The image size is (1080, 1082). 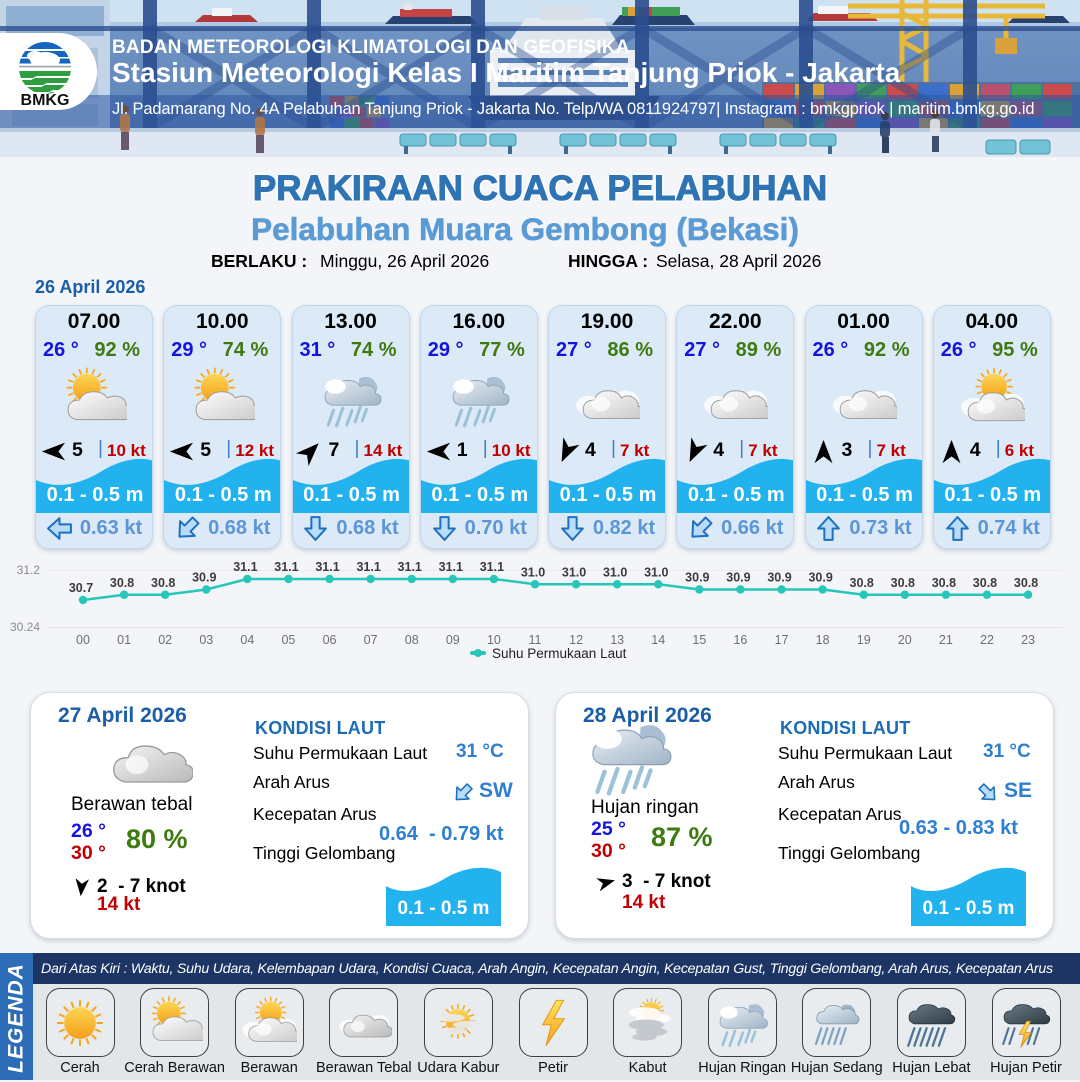 What do you see at coordinates (987, 640) in the screenshot?
I see `svg-text: 22` at bounding box center [987, 640].